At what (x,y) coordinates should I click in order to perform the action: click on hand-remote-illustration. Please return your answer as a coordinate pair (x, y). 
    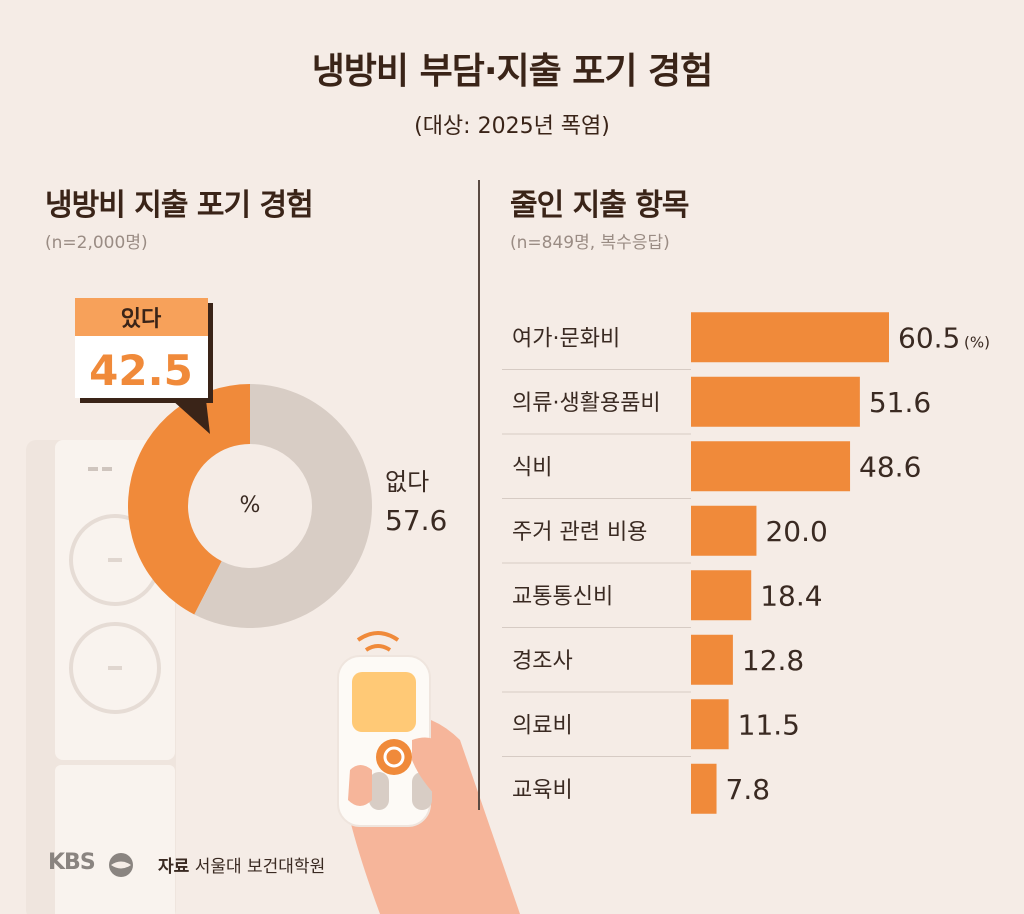
    Looking at the image, I should click on (428, 772).